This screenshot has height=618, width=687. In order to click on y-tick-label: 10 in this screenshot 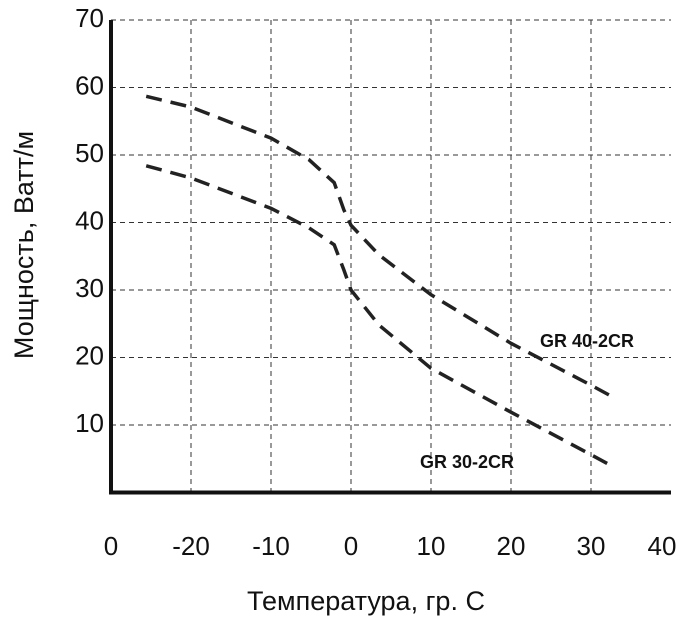, I will do `click(89, 423)`.